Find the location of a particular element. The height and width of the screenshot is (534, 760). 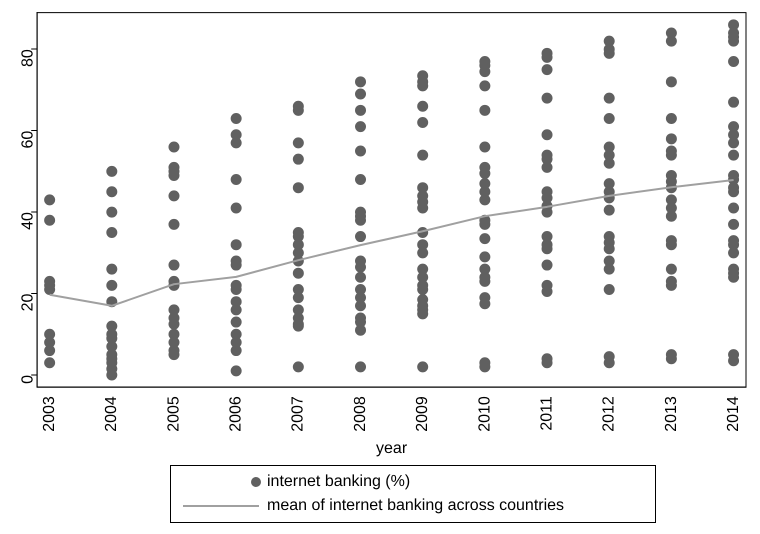

x-tick-label: 2008 is located at coordinates (360, 414).